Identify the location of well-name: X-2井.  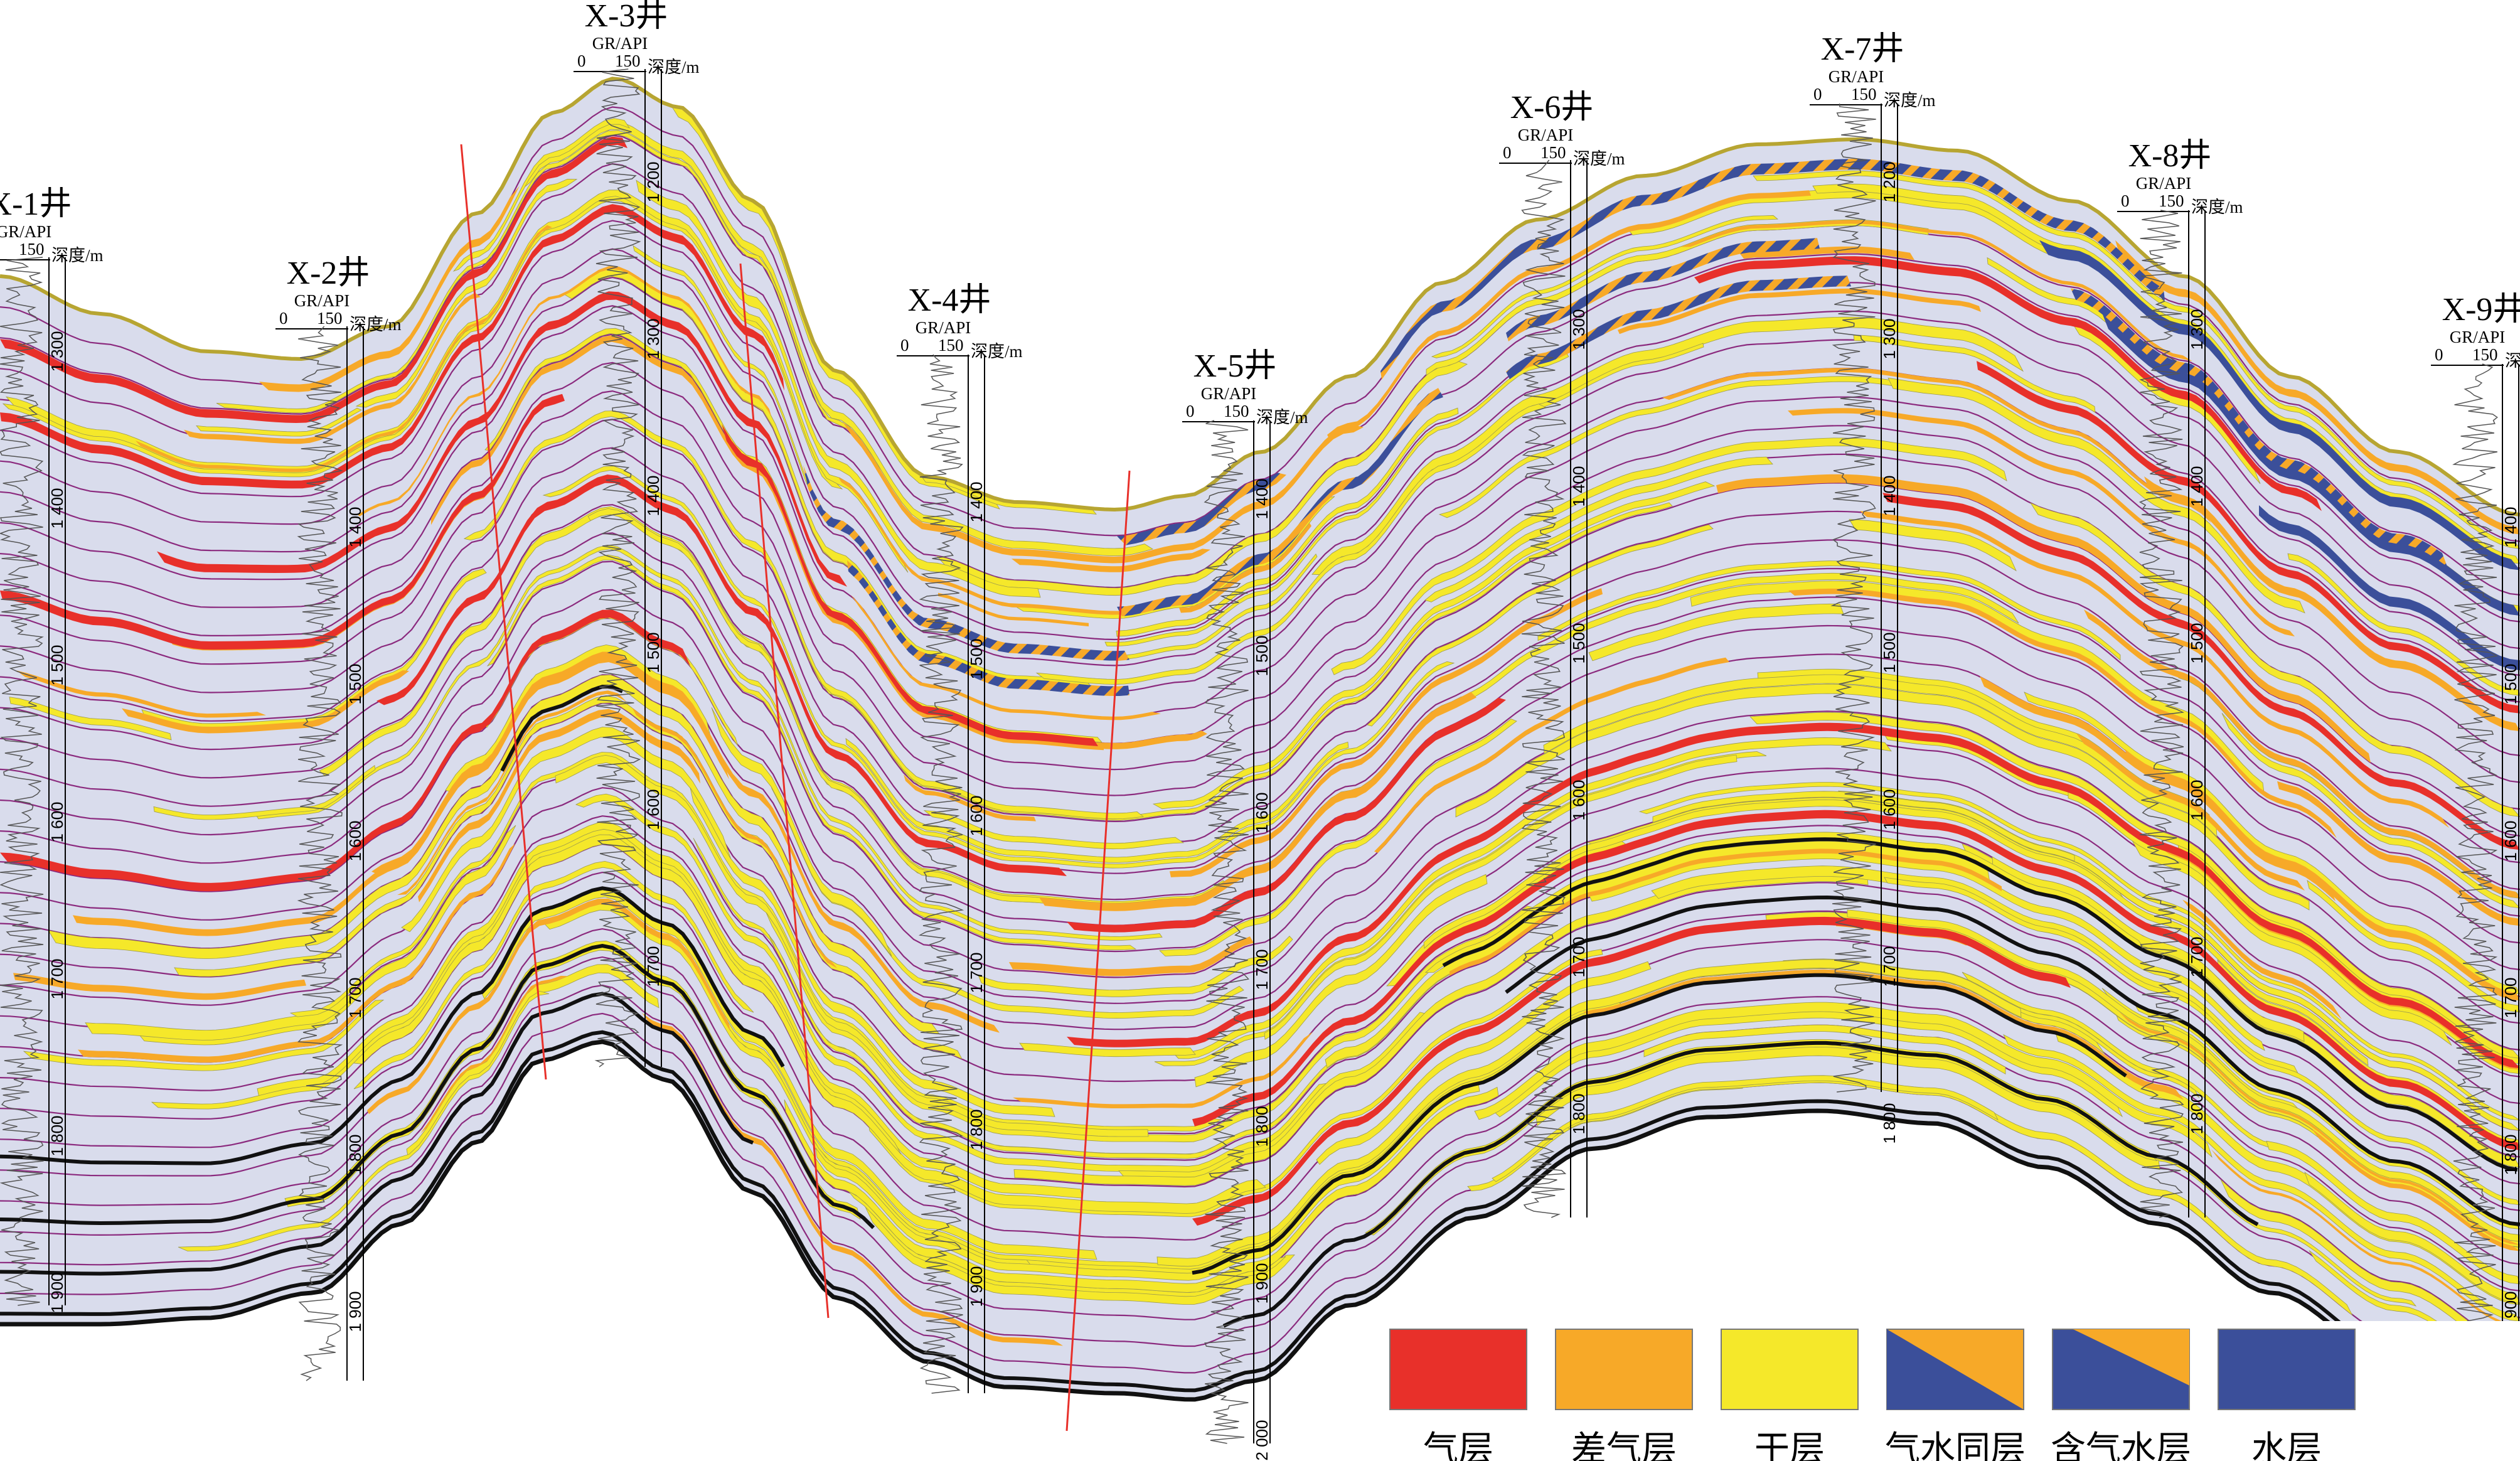
(328, 273).